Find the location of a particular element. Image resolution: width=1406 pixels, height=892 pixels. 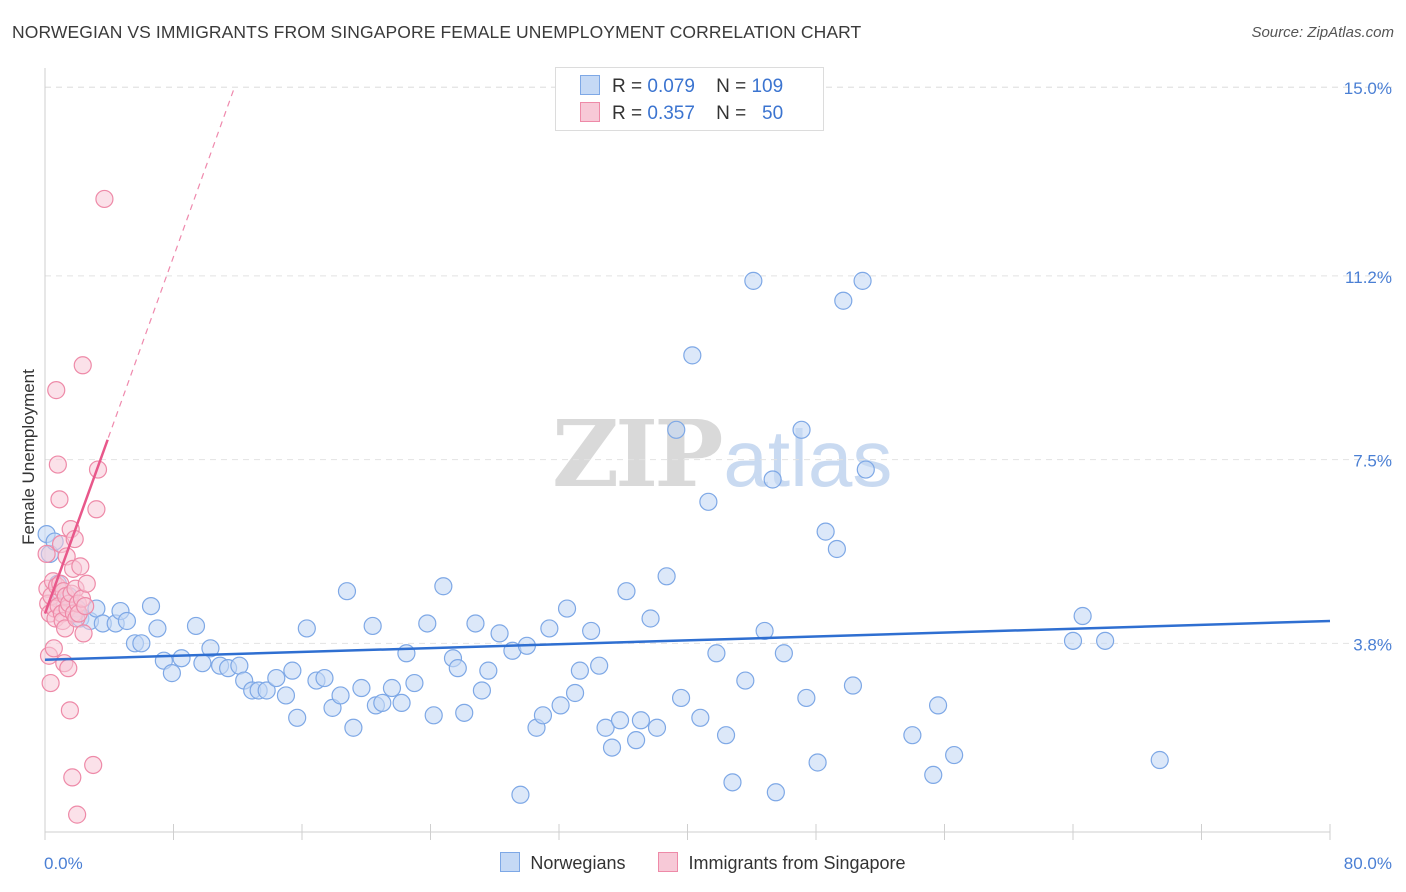

y-tick-label: 15.0% is located at coordinates (1368, 88).